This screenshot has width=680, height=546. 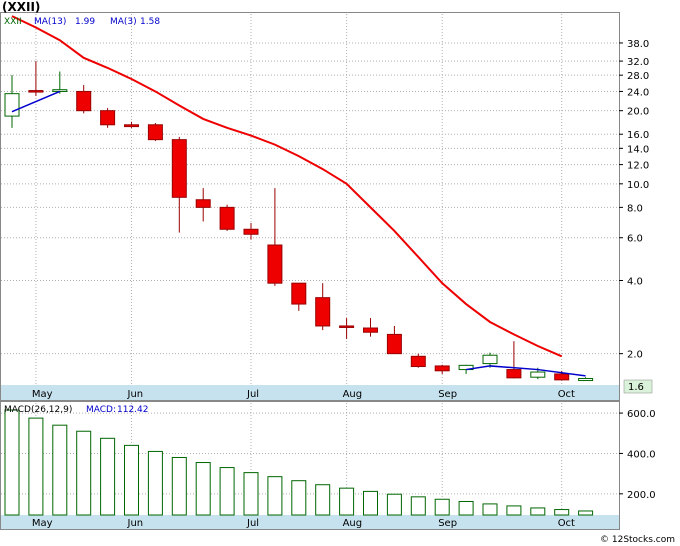 What do you see at coordinates (13, 22) in the screenshot?
I see `legend-ticker: XXII` at bounding box center [13, 22].